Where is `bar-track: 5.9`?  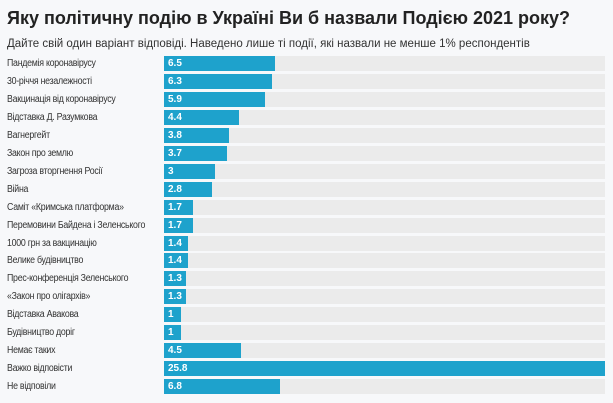 bar-track: 5.9 is located at coordinates (384, 99).